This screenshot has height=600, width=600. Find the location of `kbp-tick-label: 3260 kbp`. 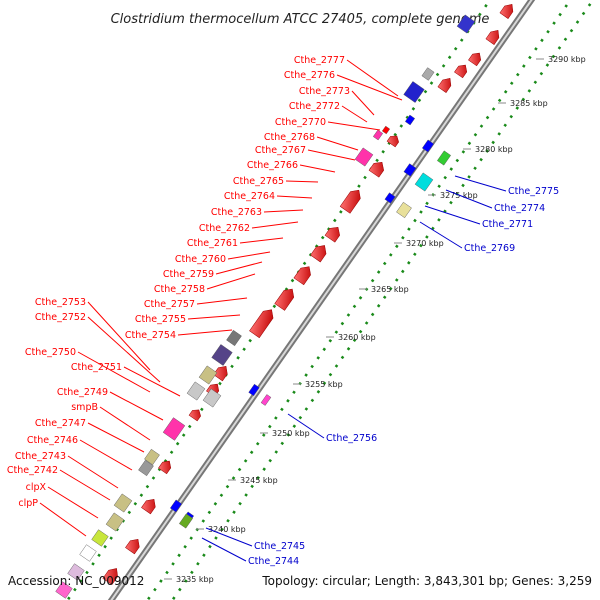

kbp-tick-label: 3260 kbp is located at coordinates (357, 337).